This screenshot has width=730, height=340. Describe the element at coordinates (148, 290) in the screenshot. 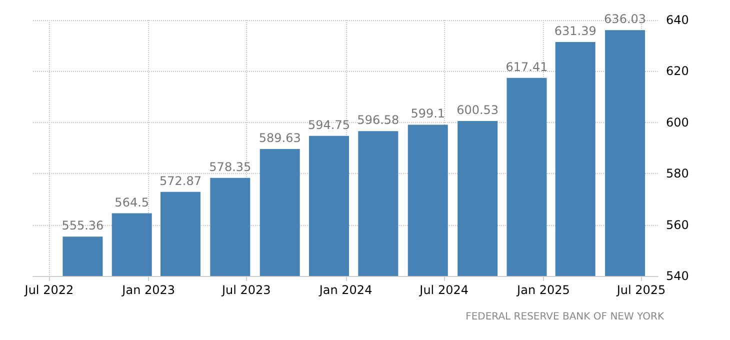

I see `x-tick-label: Jan 2023` at that location.